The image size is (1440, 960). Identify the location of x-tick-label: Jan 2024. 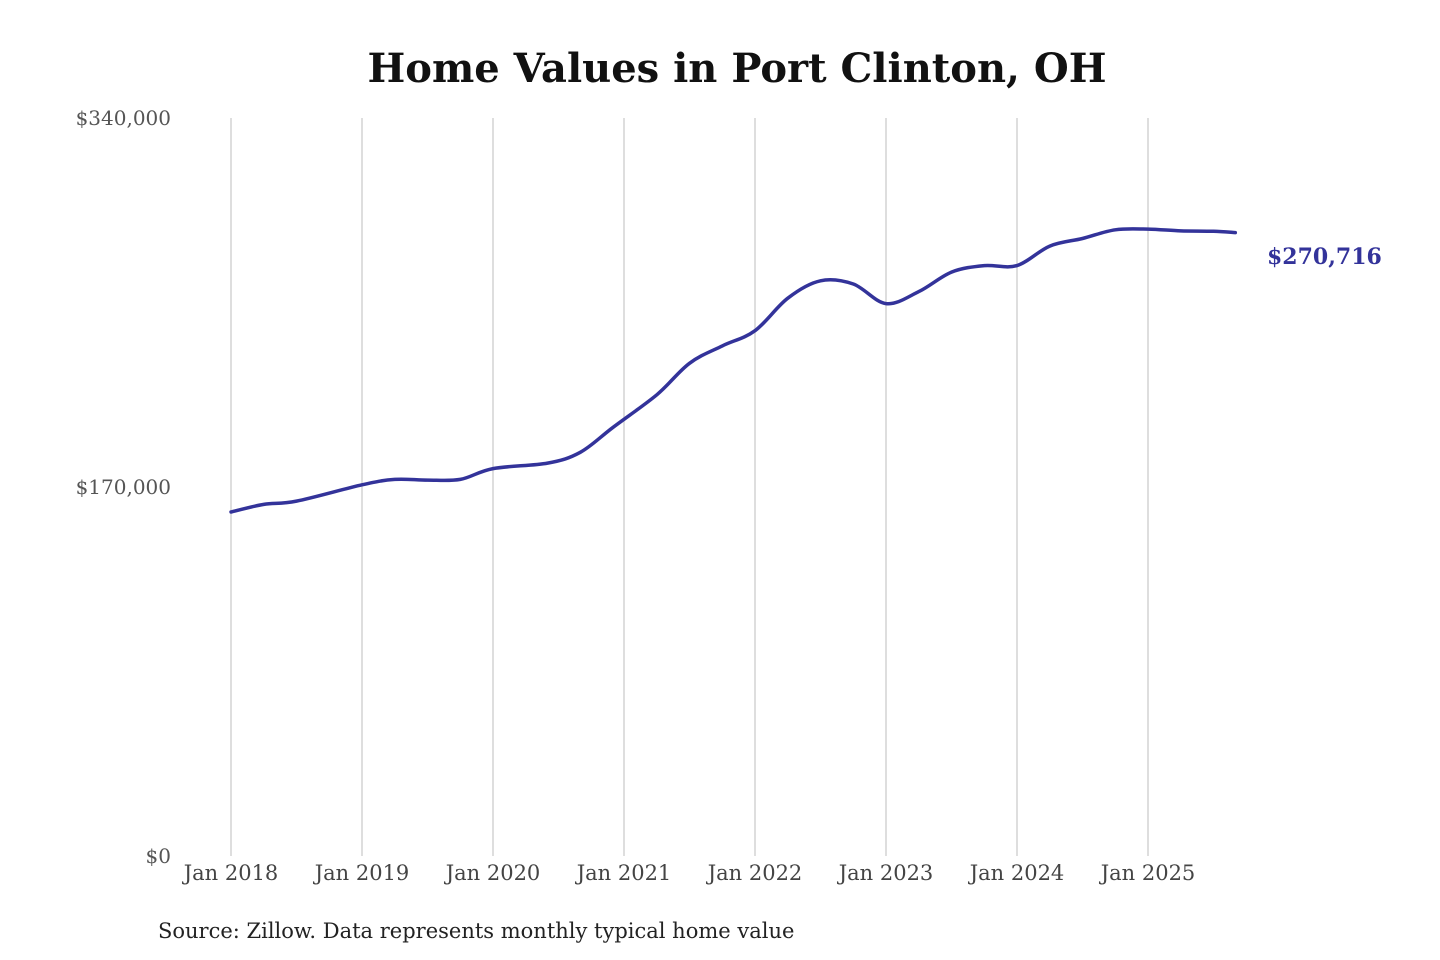
(1016, 873).